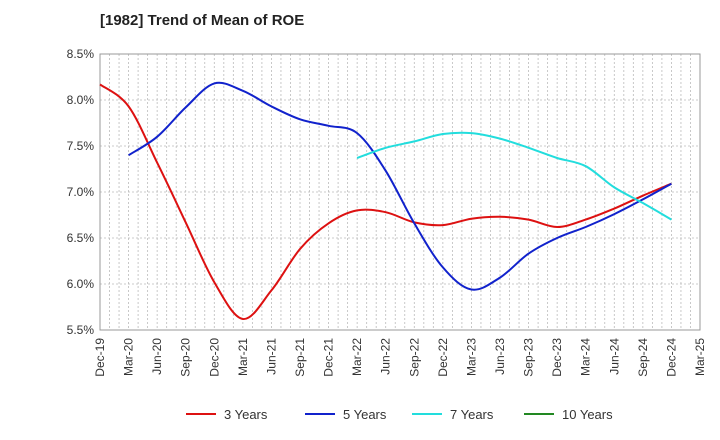  What do you see at coordinates (202, 20) in the screenshot?
I see `chart-title: [1982] Trend of Mean of ROE` at bounding box center [202, 20].